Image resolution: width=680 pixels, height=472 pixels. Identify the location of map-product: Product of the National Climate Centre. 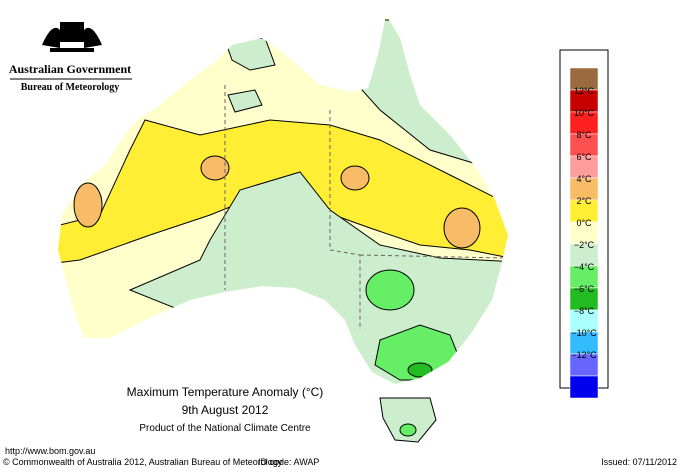
(225, 428).